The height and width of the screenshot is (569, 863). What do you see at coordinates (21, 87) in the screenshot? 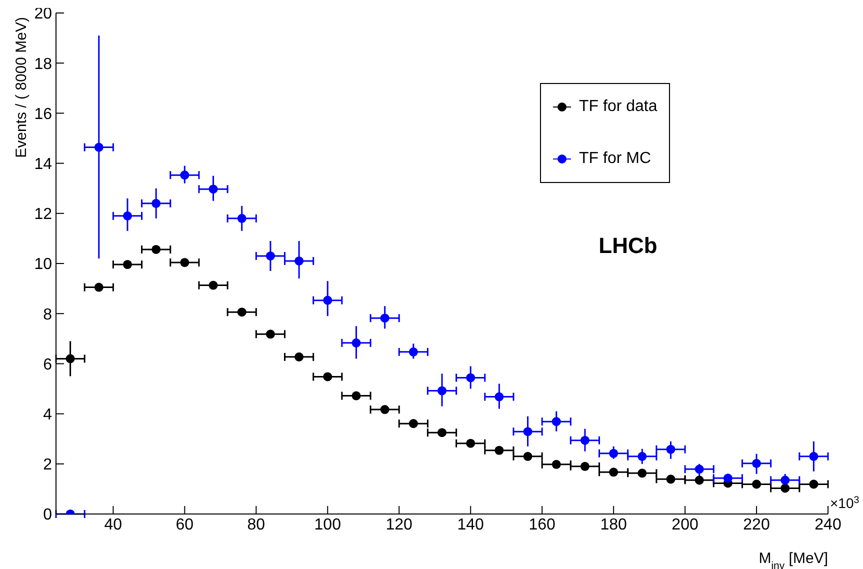
I see `y-axis-title: Events / ( 8000 MeV)` at bounding box center [21, 87].